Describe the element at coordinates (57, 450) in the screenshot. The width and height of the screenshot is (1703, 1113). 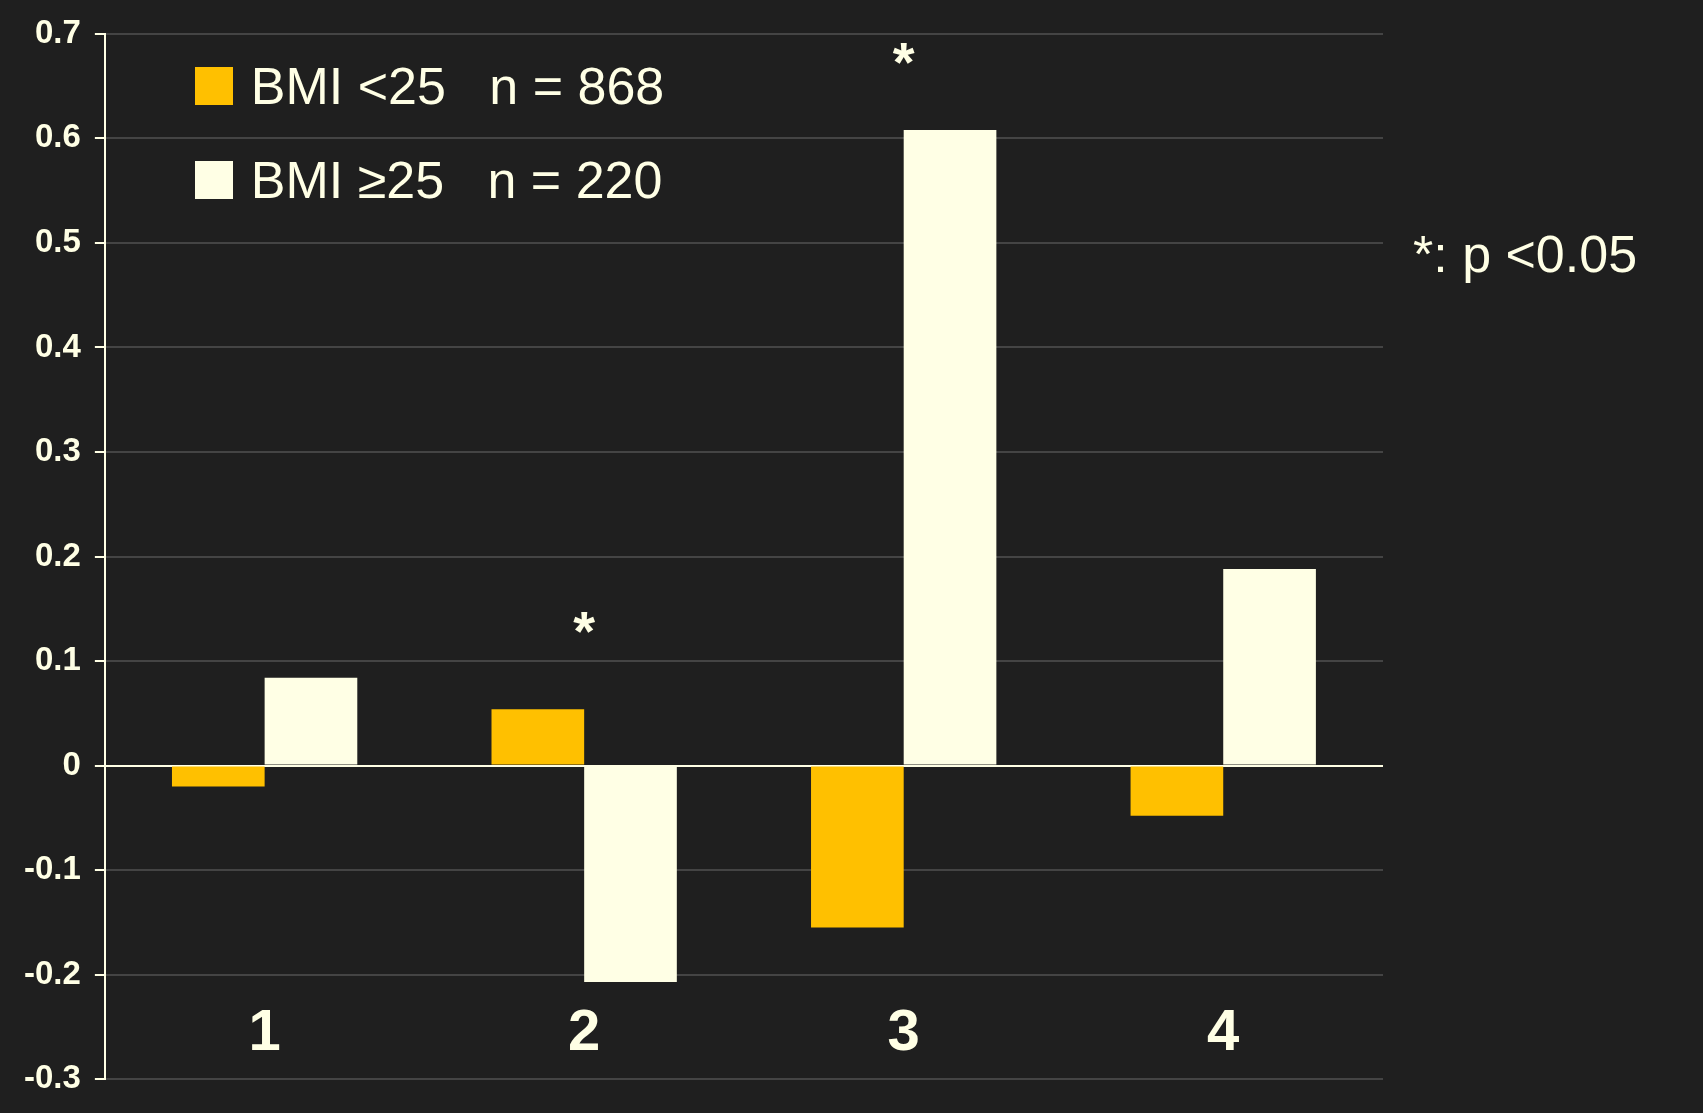
I see `y-tick-label: 0.3` at that location.